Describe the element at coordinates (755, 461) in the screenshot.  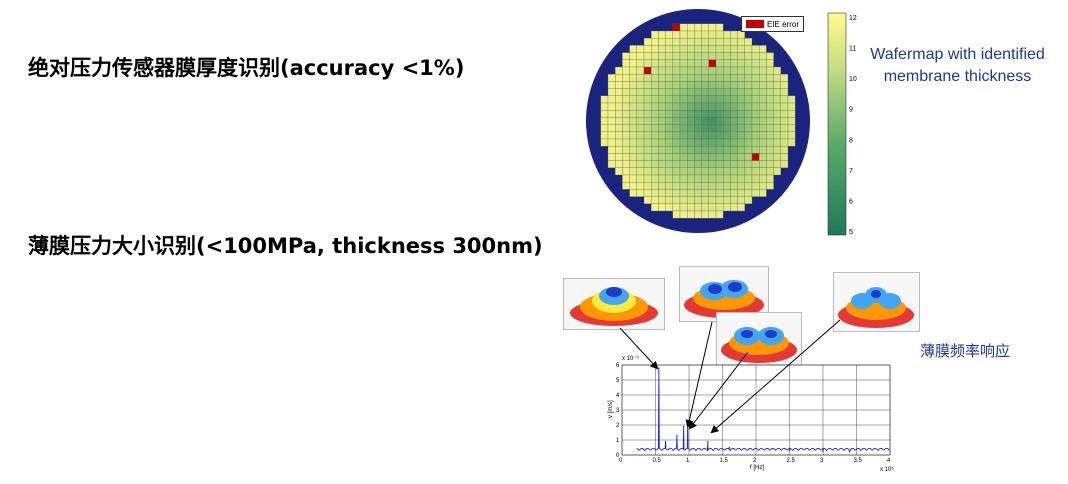
I see `x-tick-label: 2` at that location.